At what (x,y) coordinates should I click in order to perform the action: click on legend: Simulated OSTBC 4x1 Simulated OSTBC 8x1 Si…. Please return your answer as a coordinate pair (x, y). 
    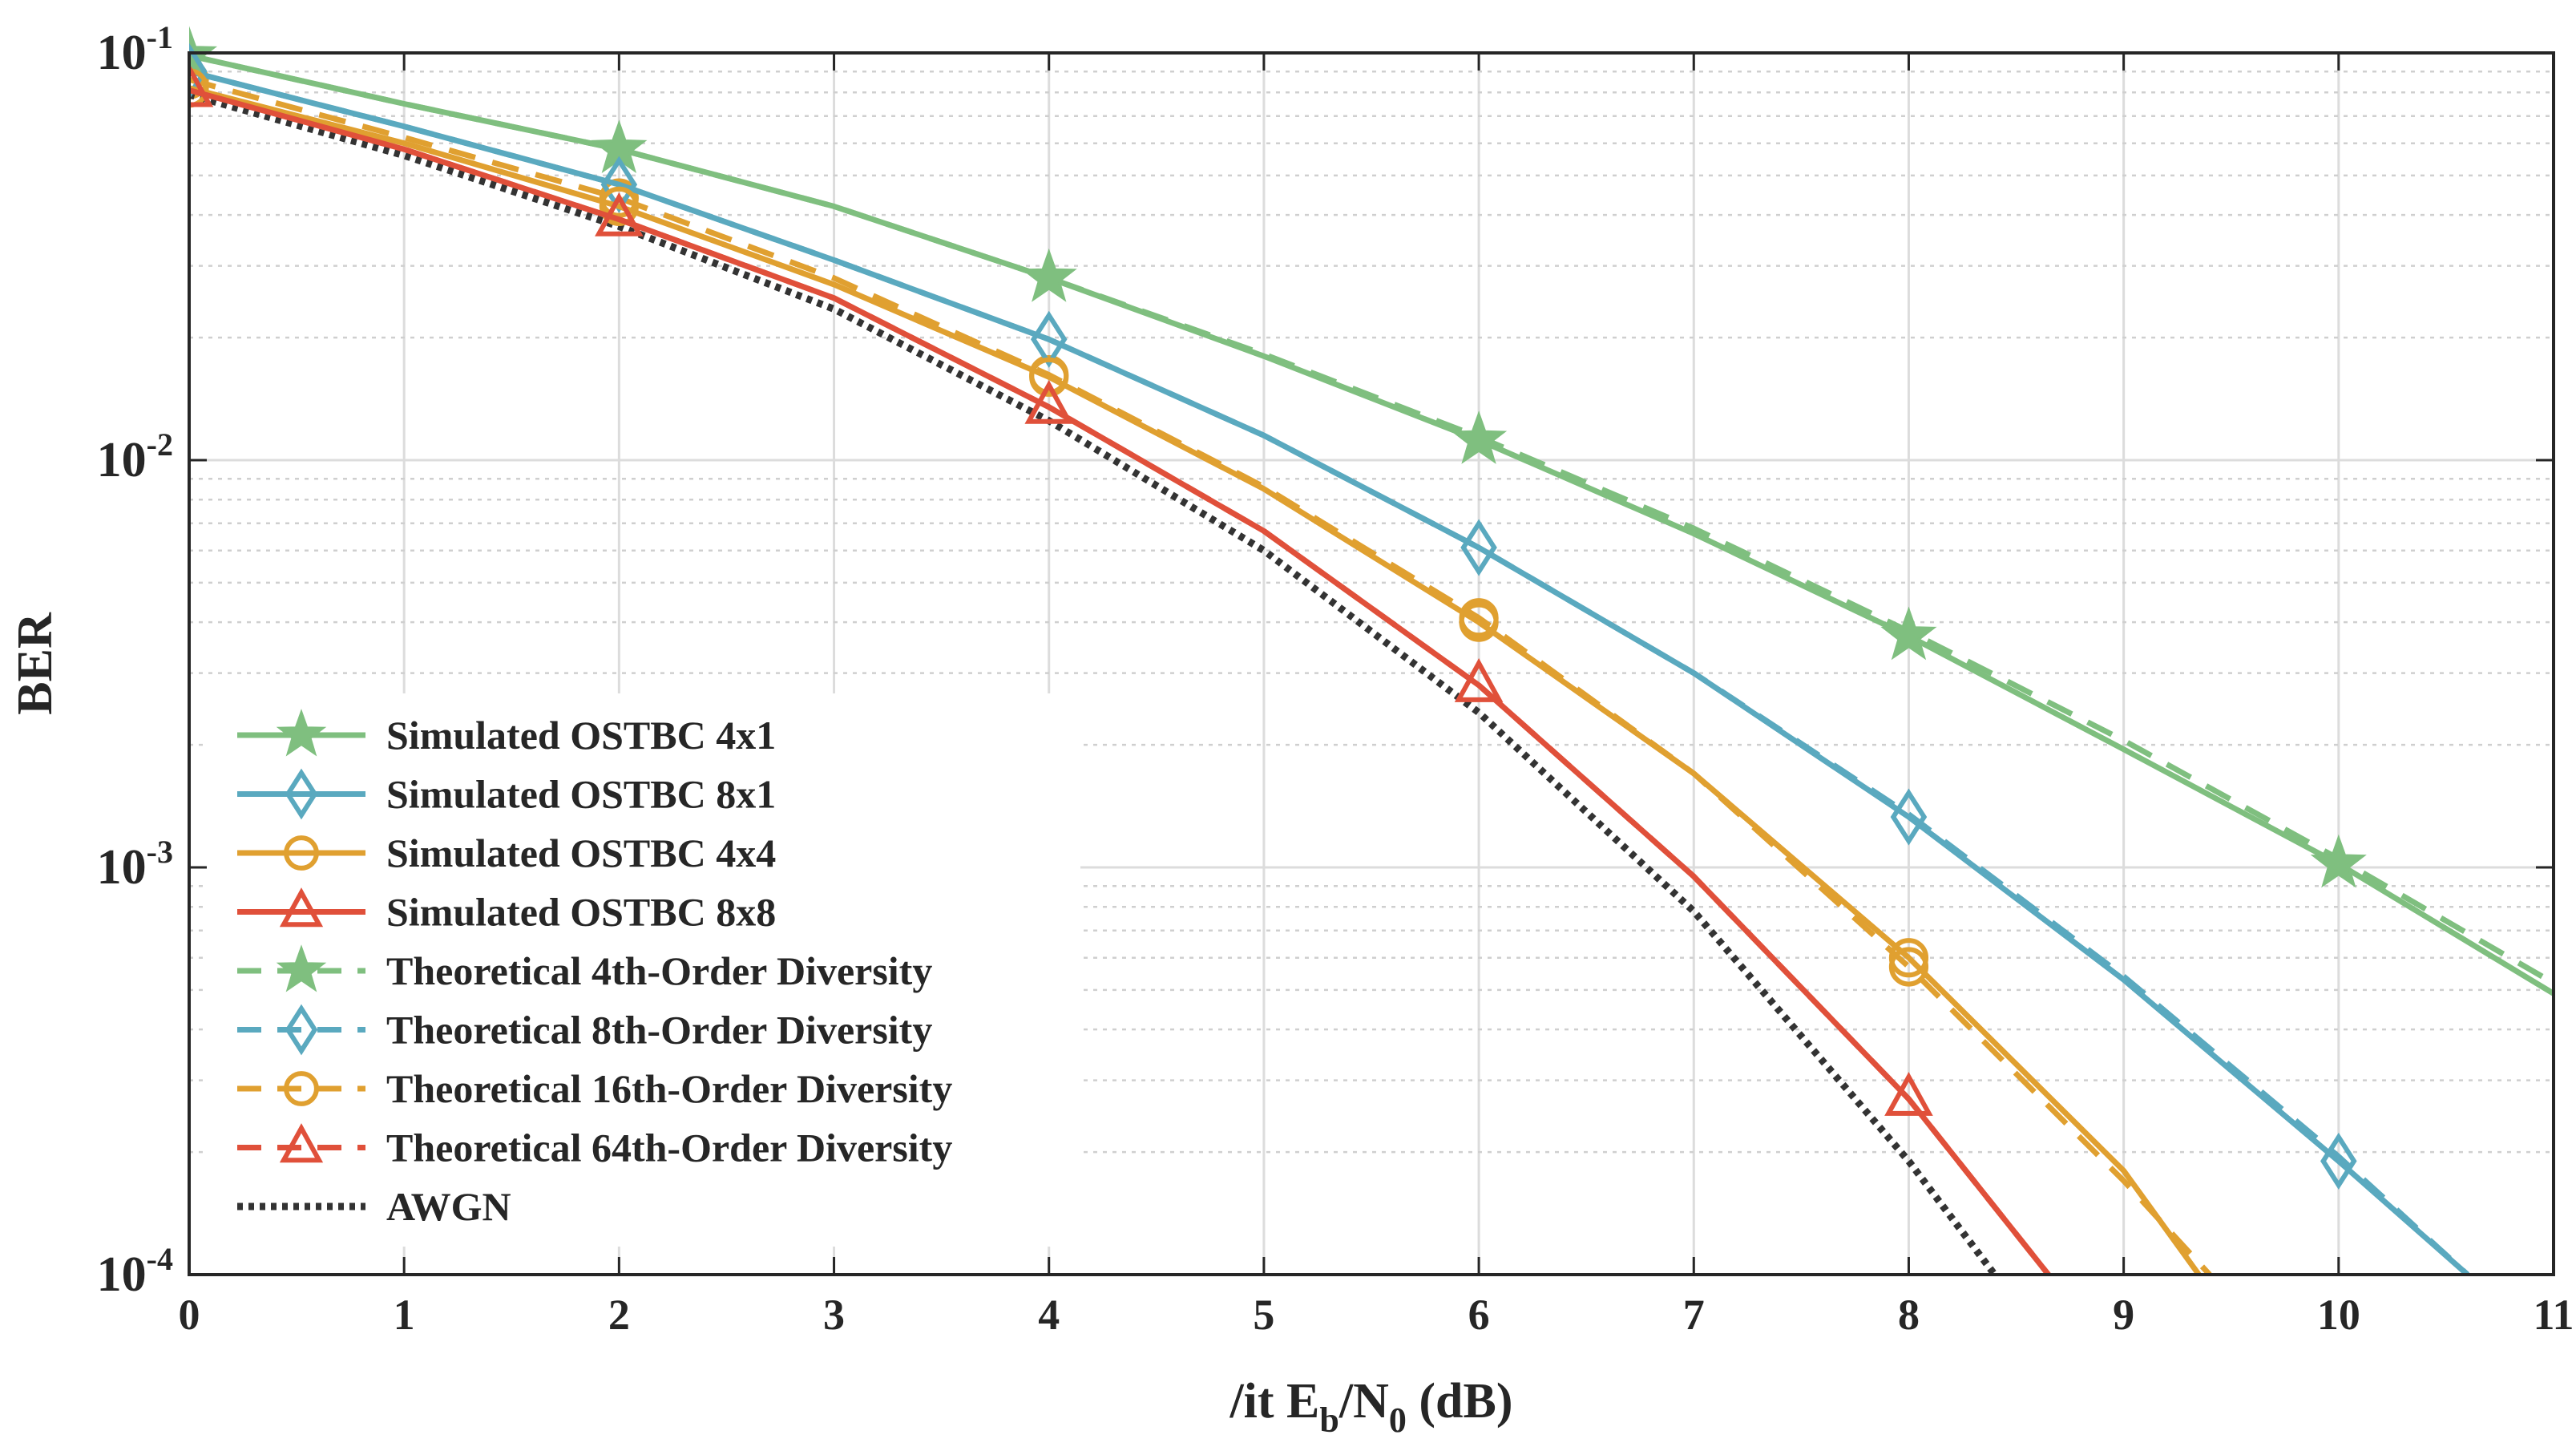
    Looking at the image, I should click on (643, 970).